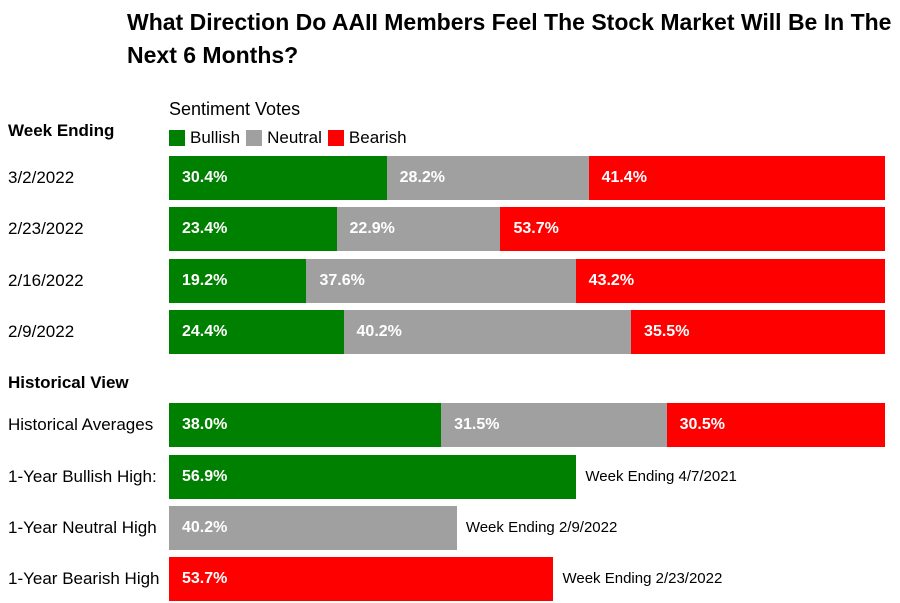  What do you see at coordinates (441, 281) in the screenshot?
I see `weekly-neutral-segment: 37.6%` at bounding box center [441, 281].